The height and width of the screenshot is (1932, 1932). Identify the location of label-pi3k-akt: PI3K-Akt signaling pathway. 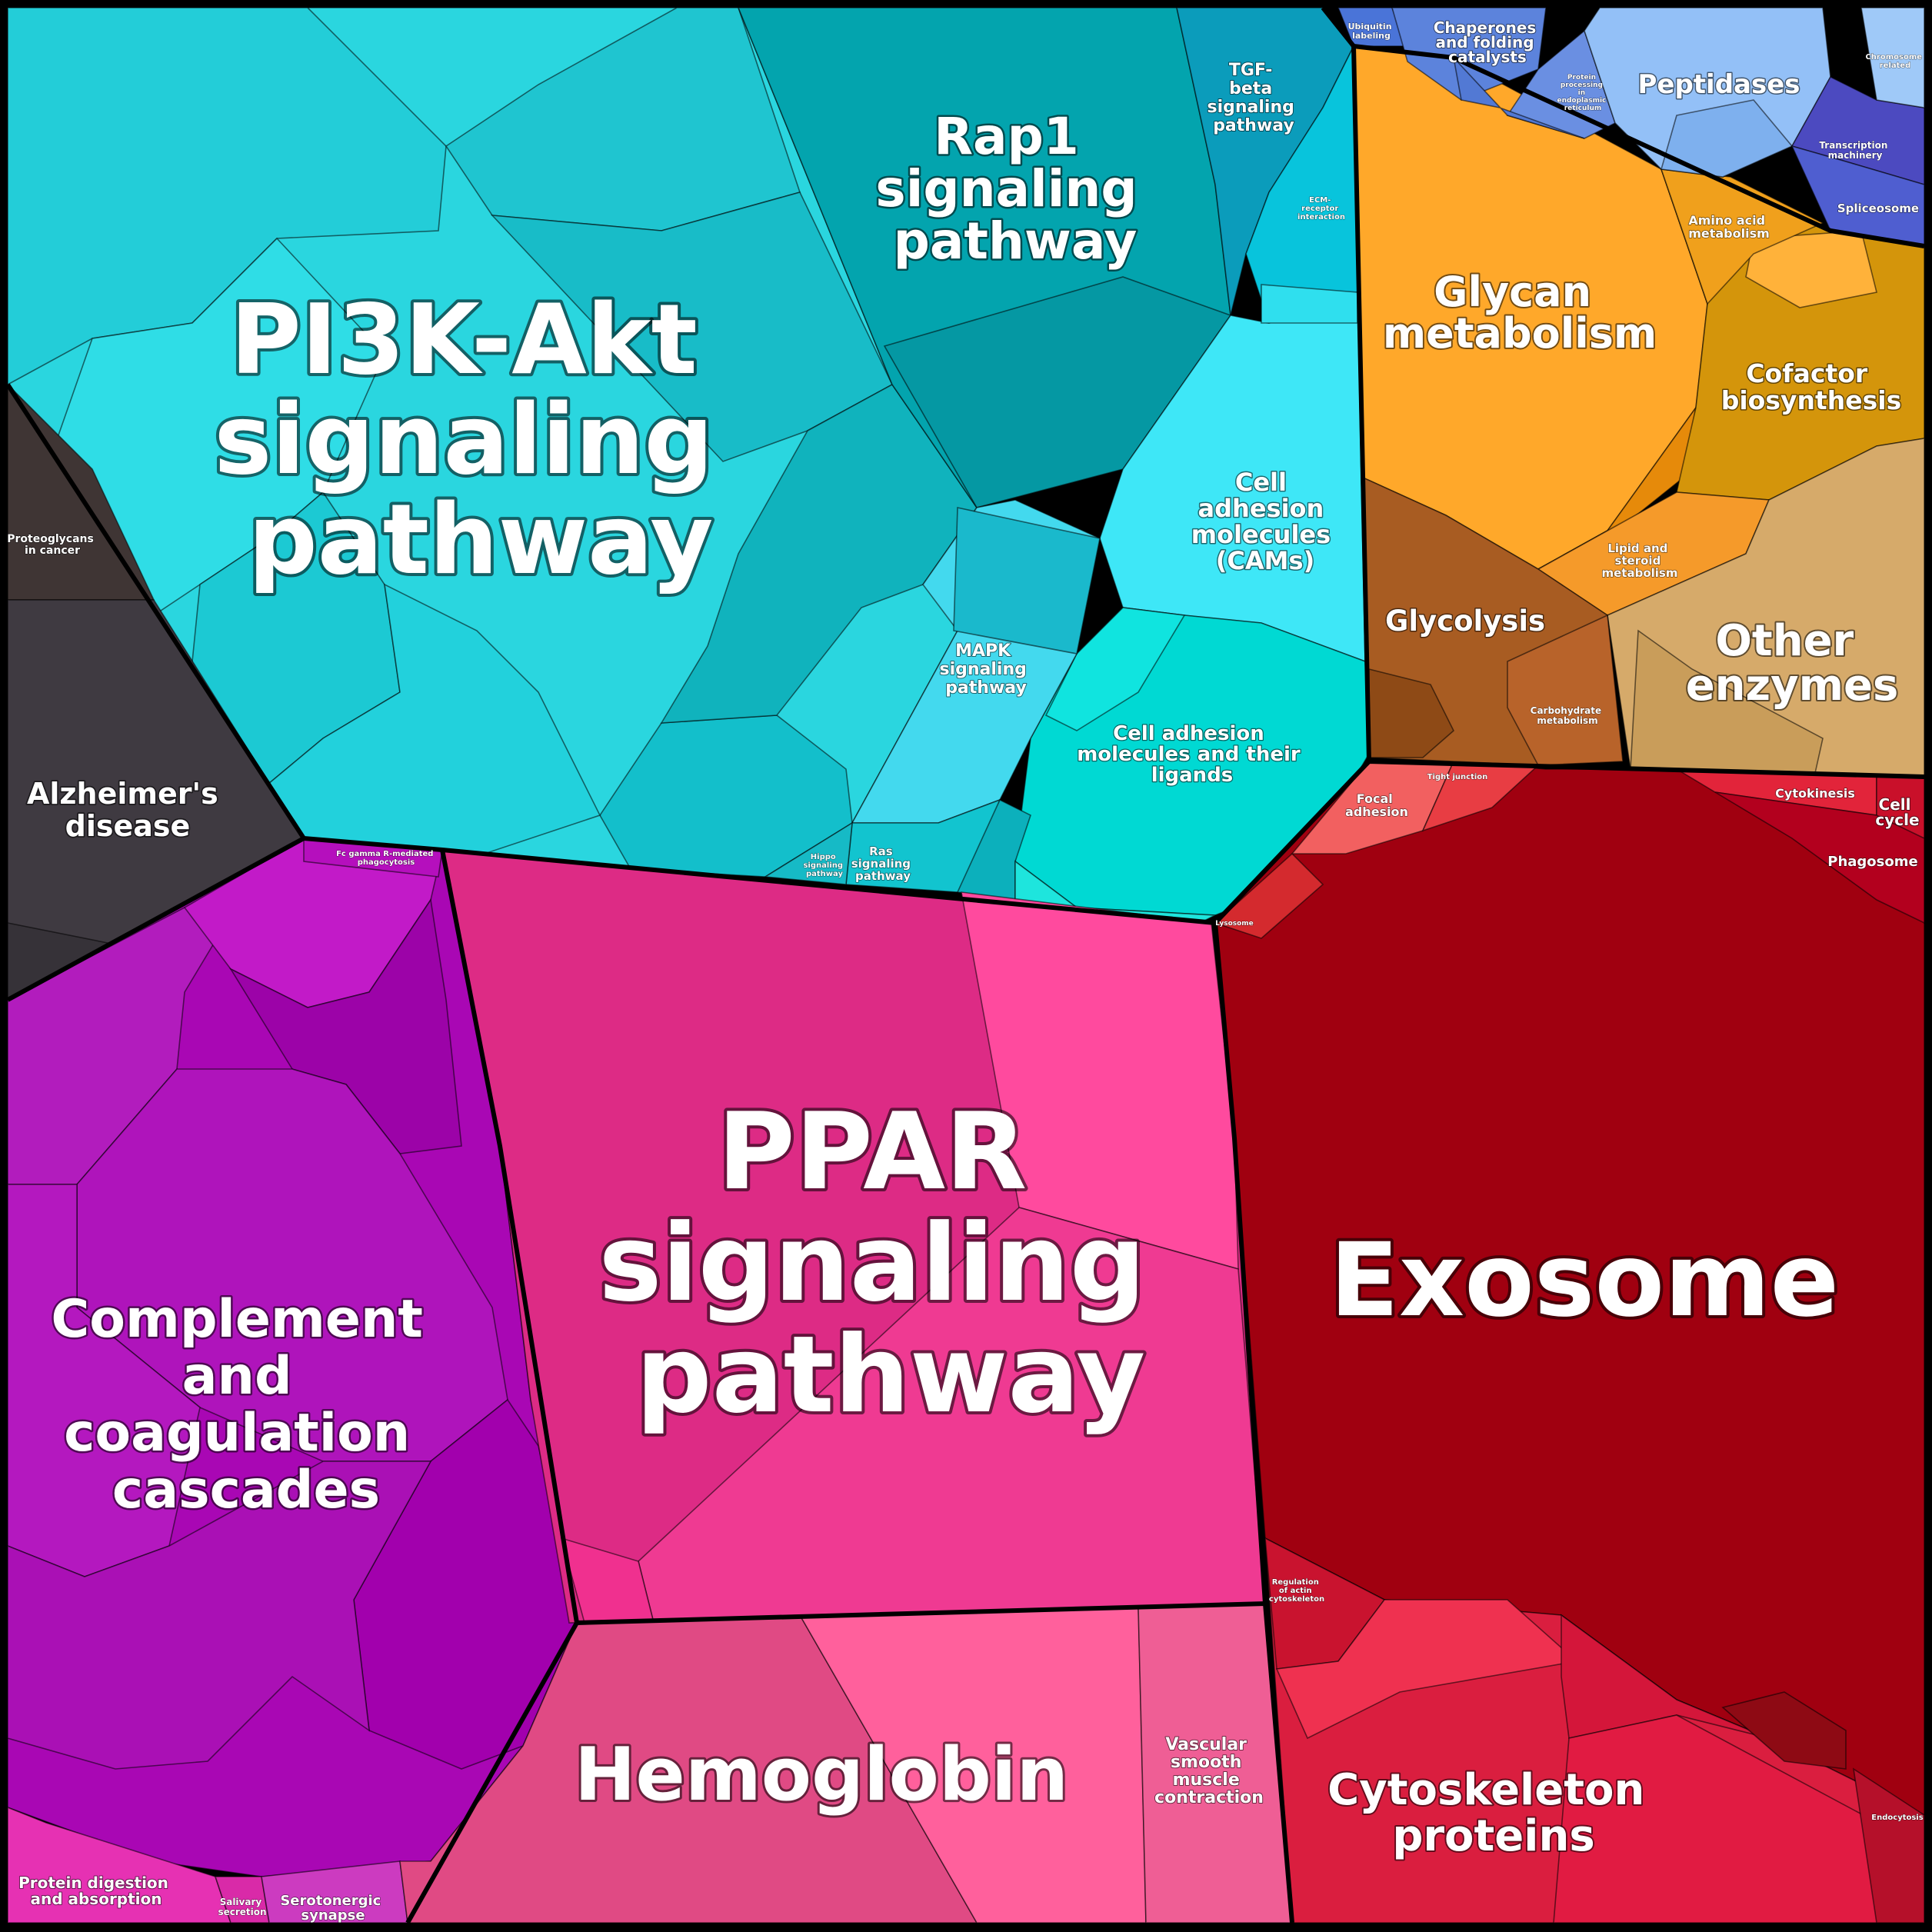
(480, 439).